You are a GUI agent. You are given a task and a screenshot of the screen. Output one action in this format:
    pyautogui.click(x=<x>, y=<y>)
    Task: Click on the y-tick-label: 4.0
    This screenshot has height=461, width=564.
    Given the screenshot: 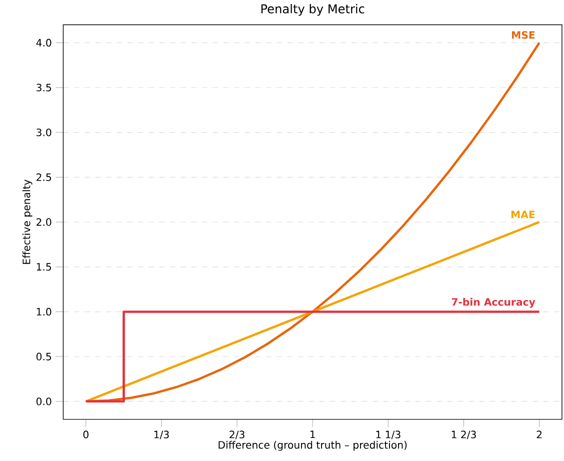 What is the action you would take?
    pyautogui.click(x=44, y=42)
    